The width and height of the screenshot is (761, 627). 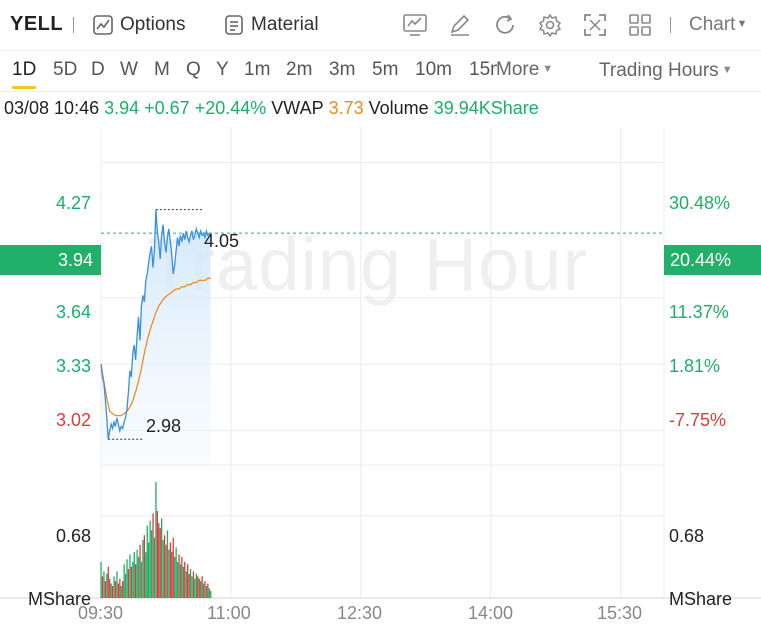 I want to click on low-price-label: 2.98, so click(x=164, y=426).